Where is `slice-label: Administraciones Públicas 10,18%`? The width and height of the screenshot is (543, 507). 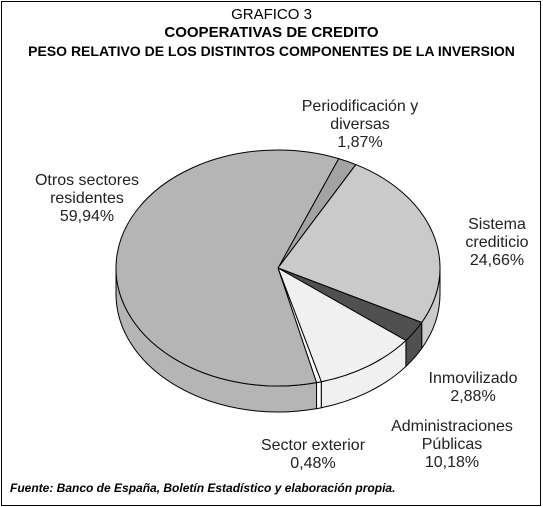 slice-label: Administraciones Públicas 10,18% is located at coordinates (452, 445).